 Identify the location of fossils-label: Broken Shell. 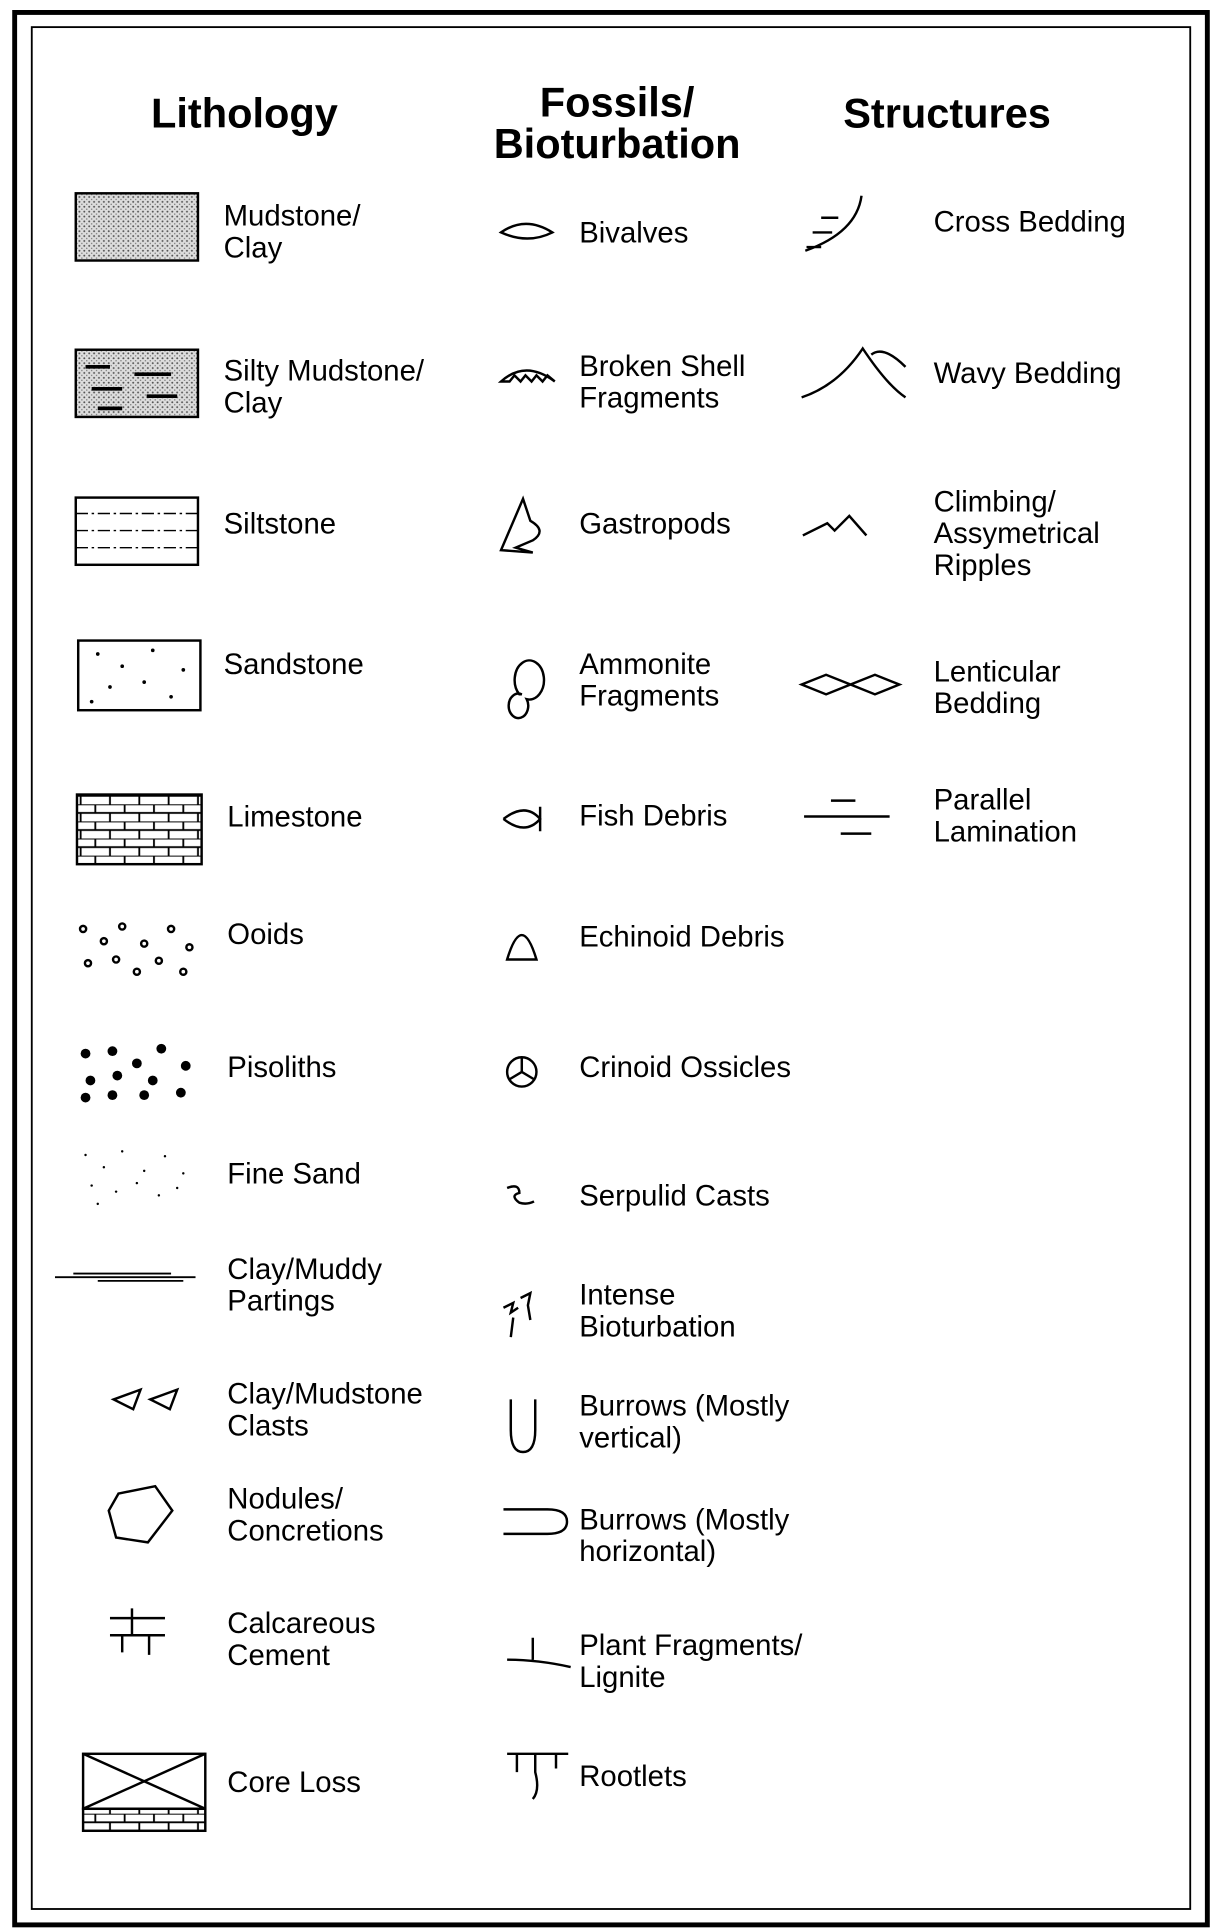
(662, 366).